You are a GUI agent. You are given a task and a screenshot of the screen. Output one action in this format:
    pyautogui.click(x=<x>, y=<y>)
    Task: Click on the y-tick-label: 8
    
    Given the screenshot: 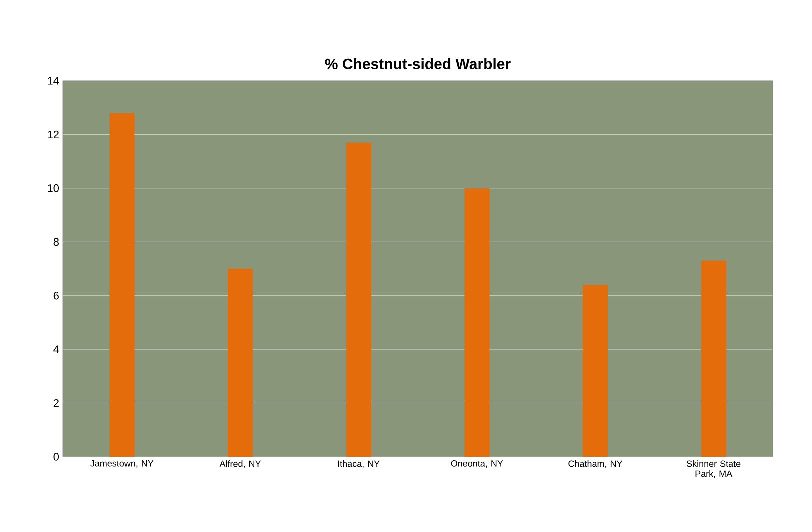 What is the action you would take?
    pyautogui.click(x=56, y=242)
    